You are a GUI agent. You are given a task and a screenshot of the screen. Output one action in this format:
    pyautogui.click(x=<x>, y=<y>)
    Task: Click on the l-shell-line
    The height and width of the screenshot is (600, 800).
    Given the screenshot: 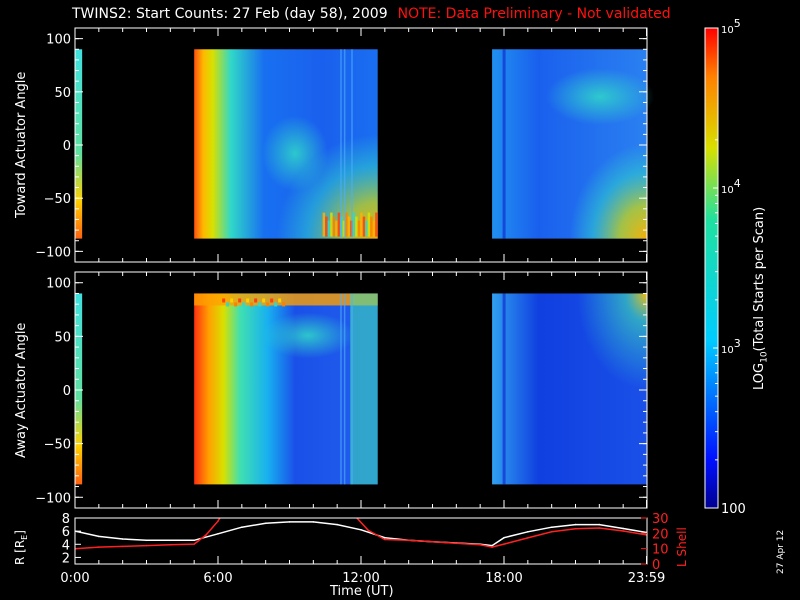 What is the action you would take?
    pyautogui.click(x=361, y=534)
    